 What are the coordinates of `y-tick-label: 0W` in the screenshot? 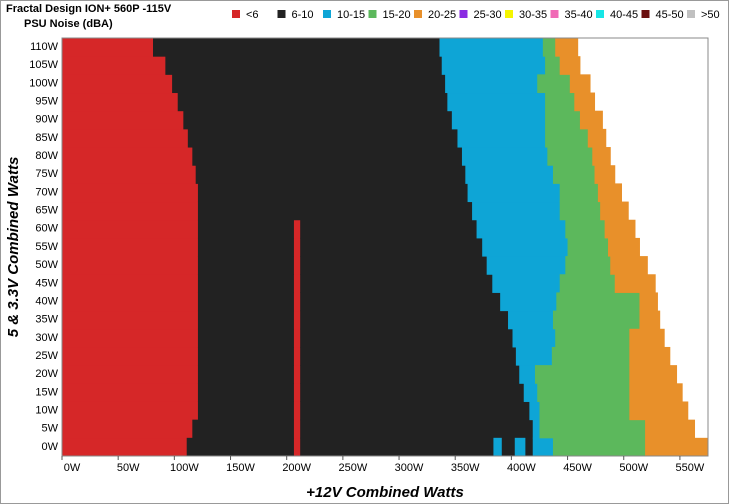 It's located at (50, 447).